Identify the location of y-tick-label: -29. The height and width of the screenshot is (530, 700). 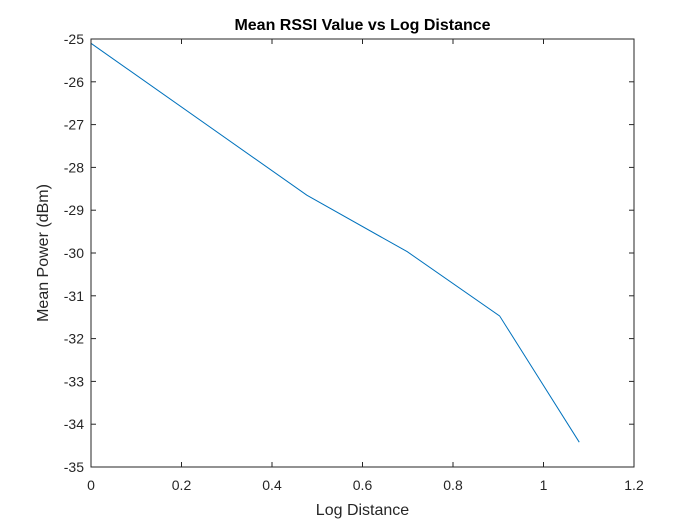
(74, 210).